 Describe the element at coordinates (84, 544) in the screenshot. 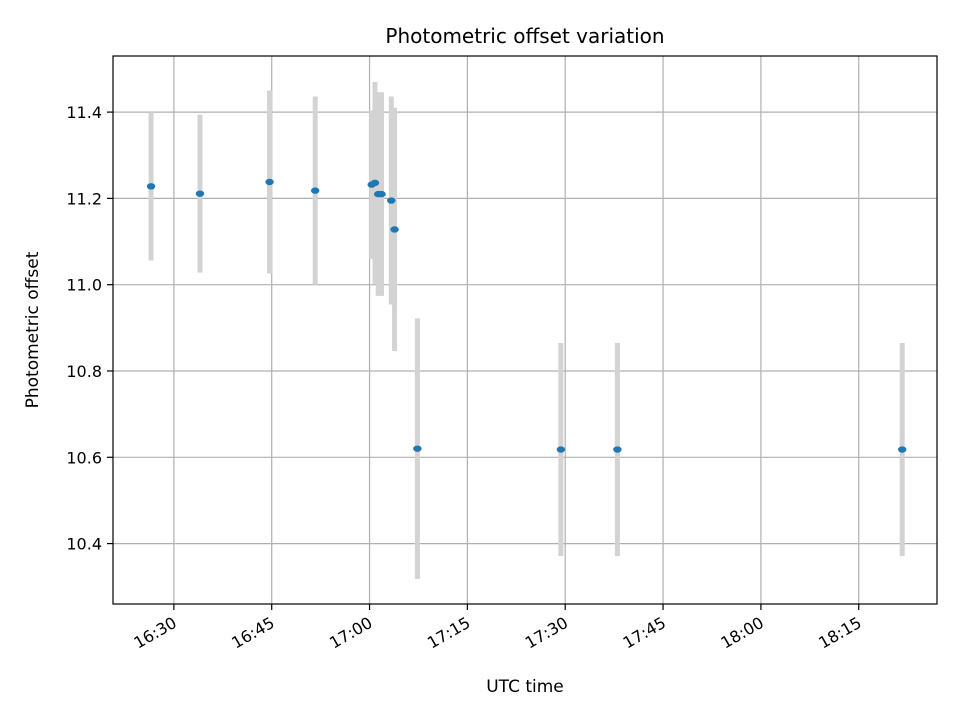

I see `y-tick-label: 10.4` at that location.